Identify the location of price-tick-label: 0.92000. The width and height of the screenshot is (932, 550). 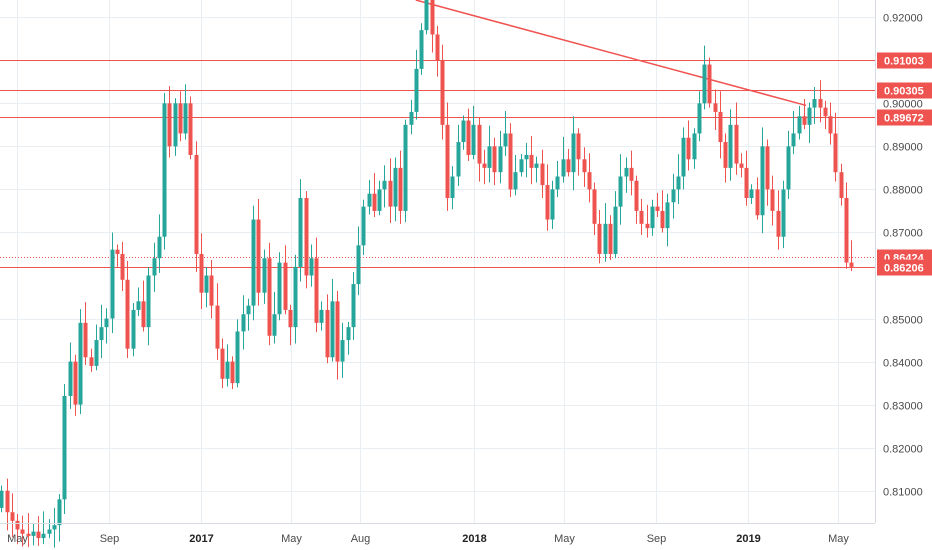
(903, 19).